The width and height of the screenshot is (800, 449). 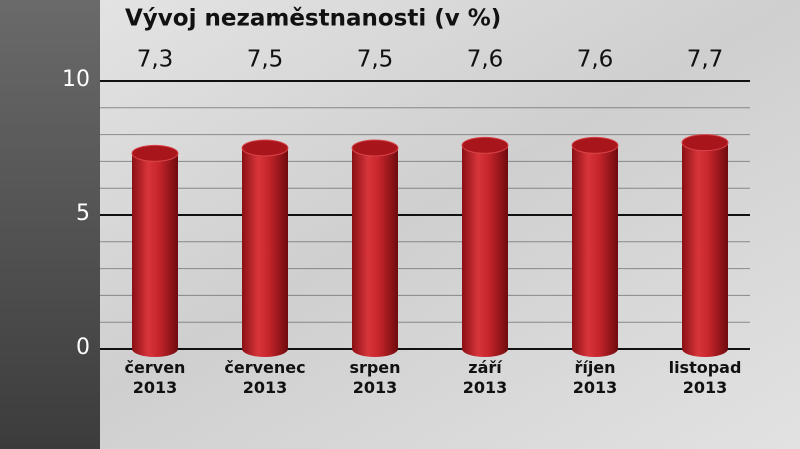 I want to click on y-tick-label: 0, so click(x=83, y=347).